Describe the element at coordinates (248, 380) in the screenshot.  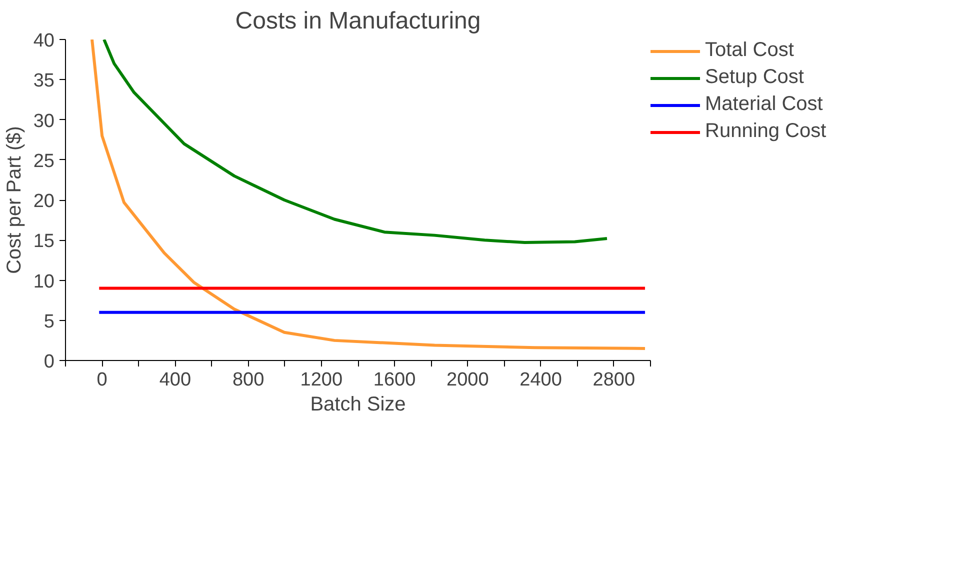
I see `x-tick-label: 800` at that location.